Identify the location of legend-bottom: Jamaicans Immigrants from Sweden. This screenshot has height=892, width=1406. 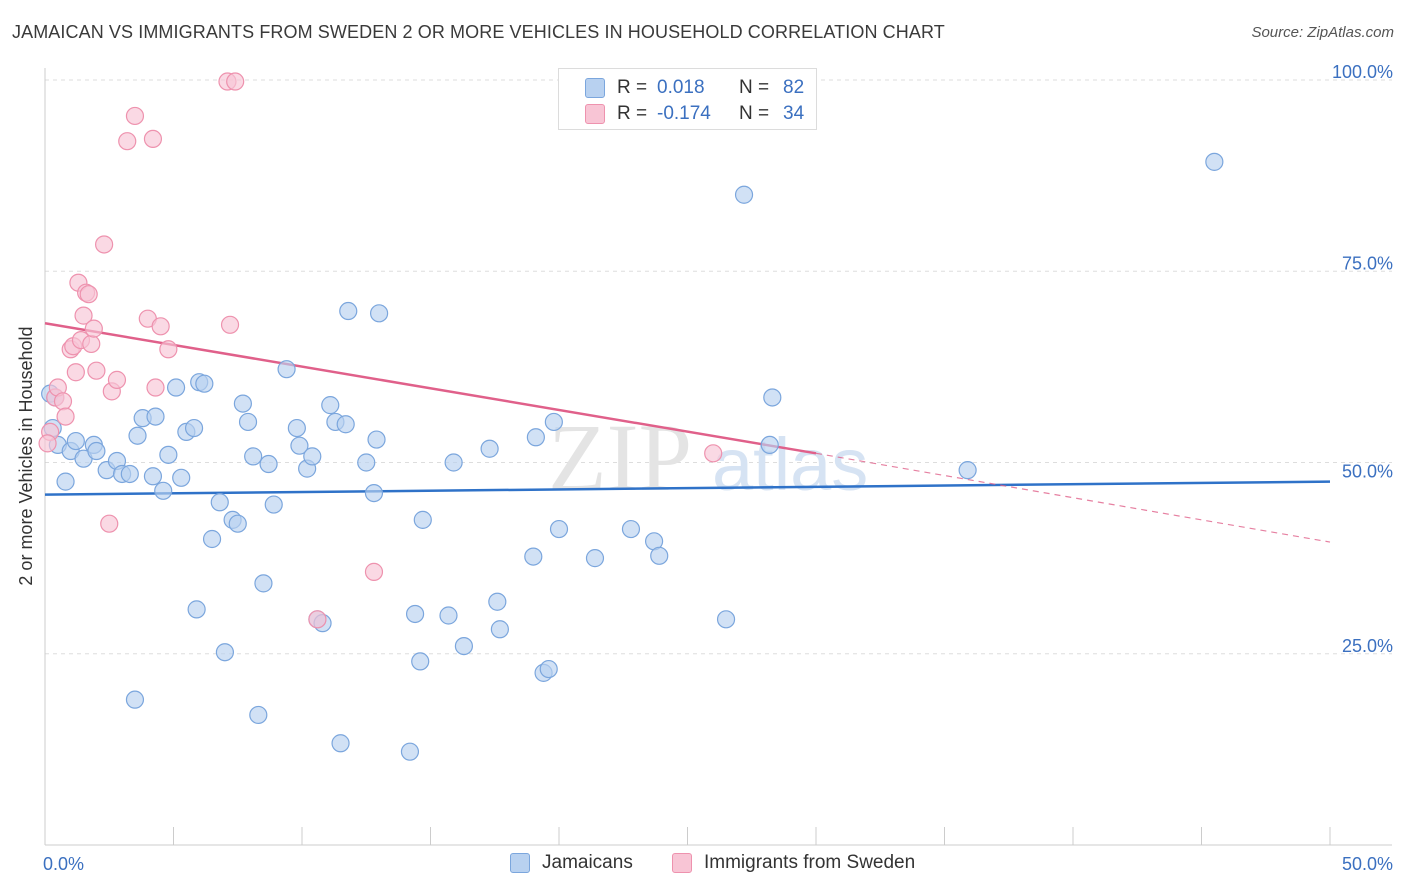
(703, 865).